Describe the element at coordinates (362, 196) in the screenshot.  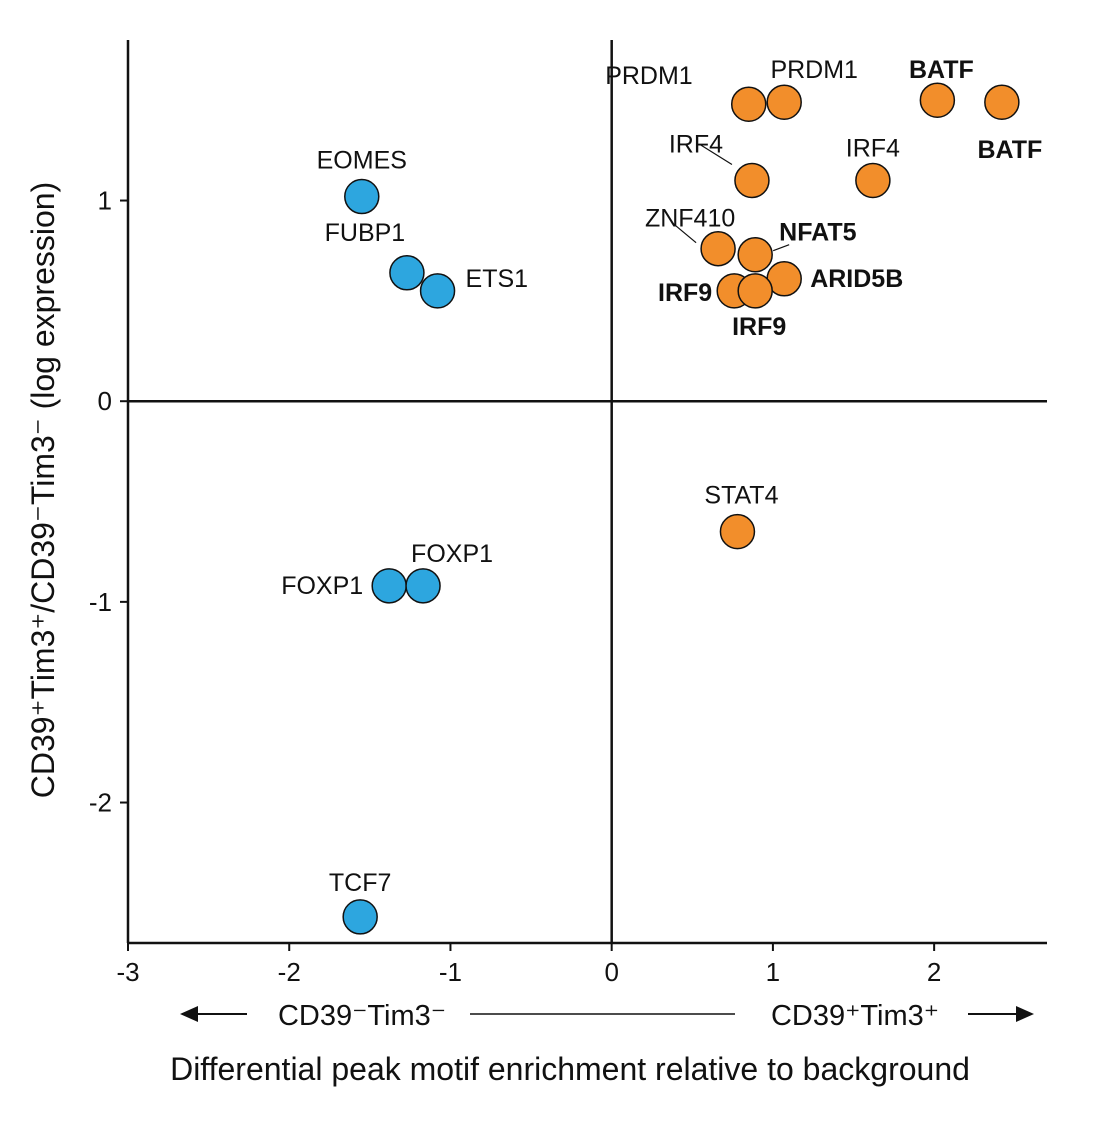
I see `point-eomes` at that location.